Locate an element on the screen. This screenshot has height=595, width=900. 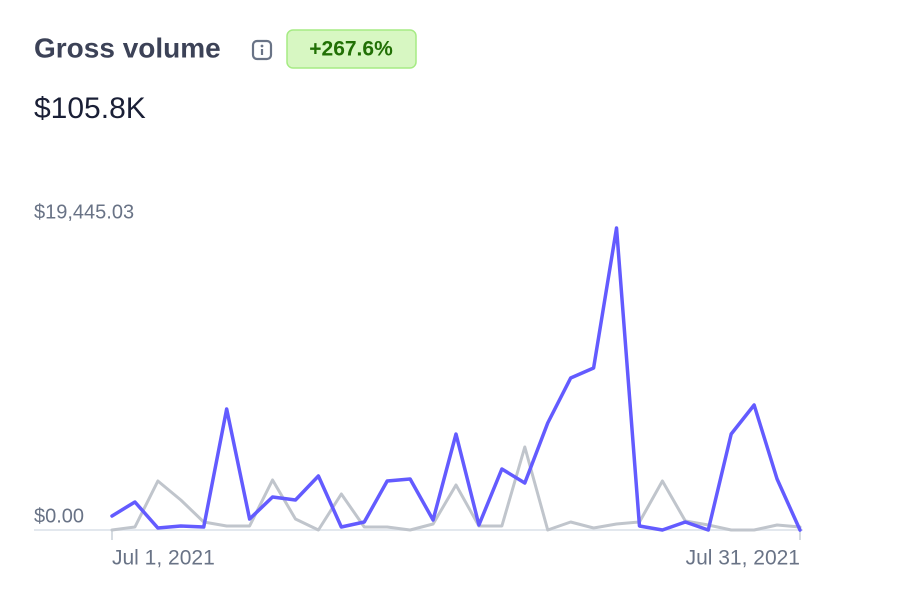
total-value: $105.8K is located at coordinates (90, 108).